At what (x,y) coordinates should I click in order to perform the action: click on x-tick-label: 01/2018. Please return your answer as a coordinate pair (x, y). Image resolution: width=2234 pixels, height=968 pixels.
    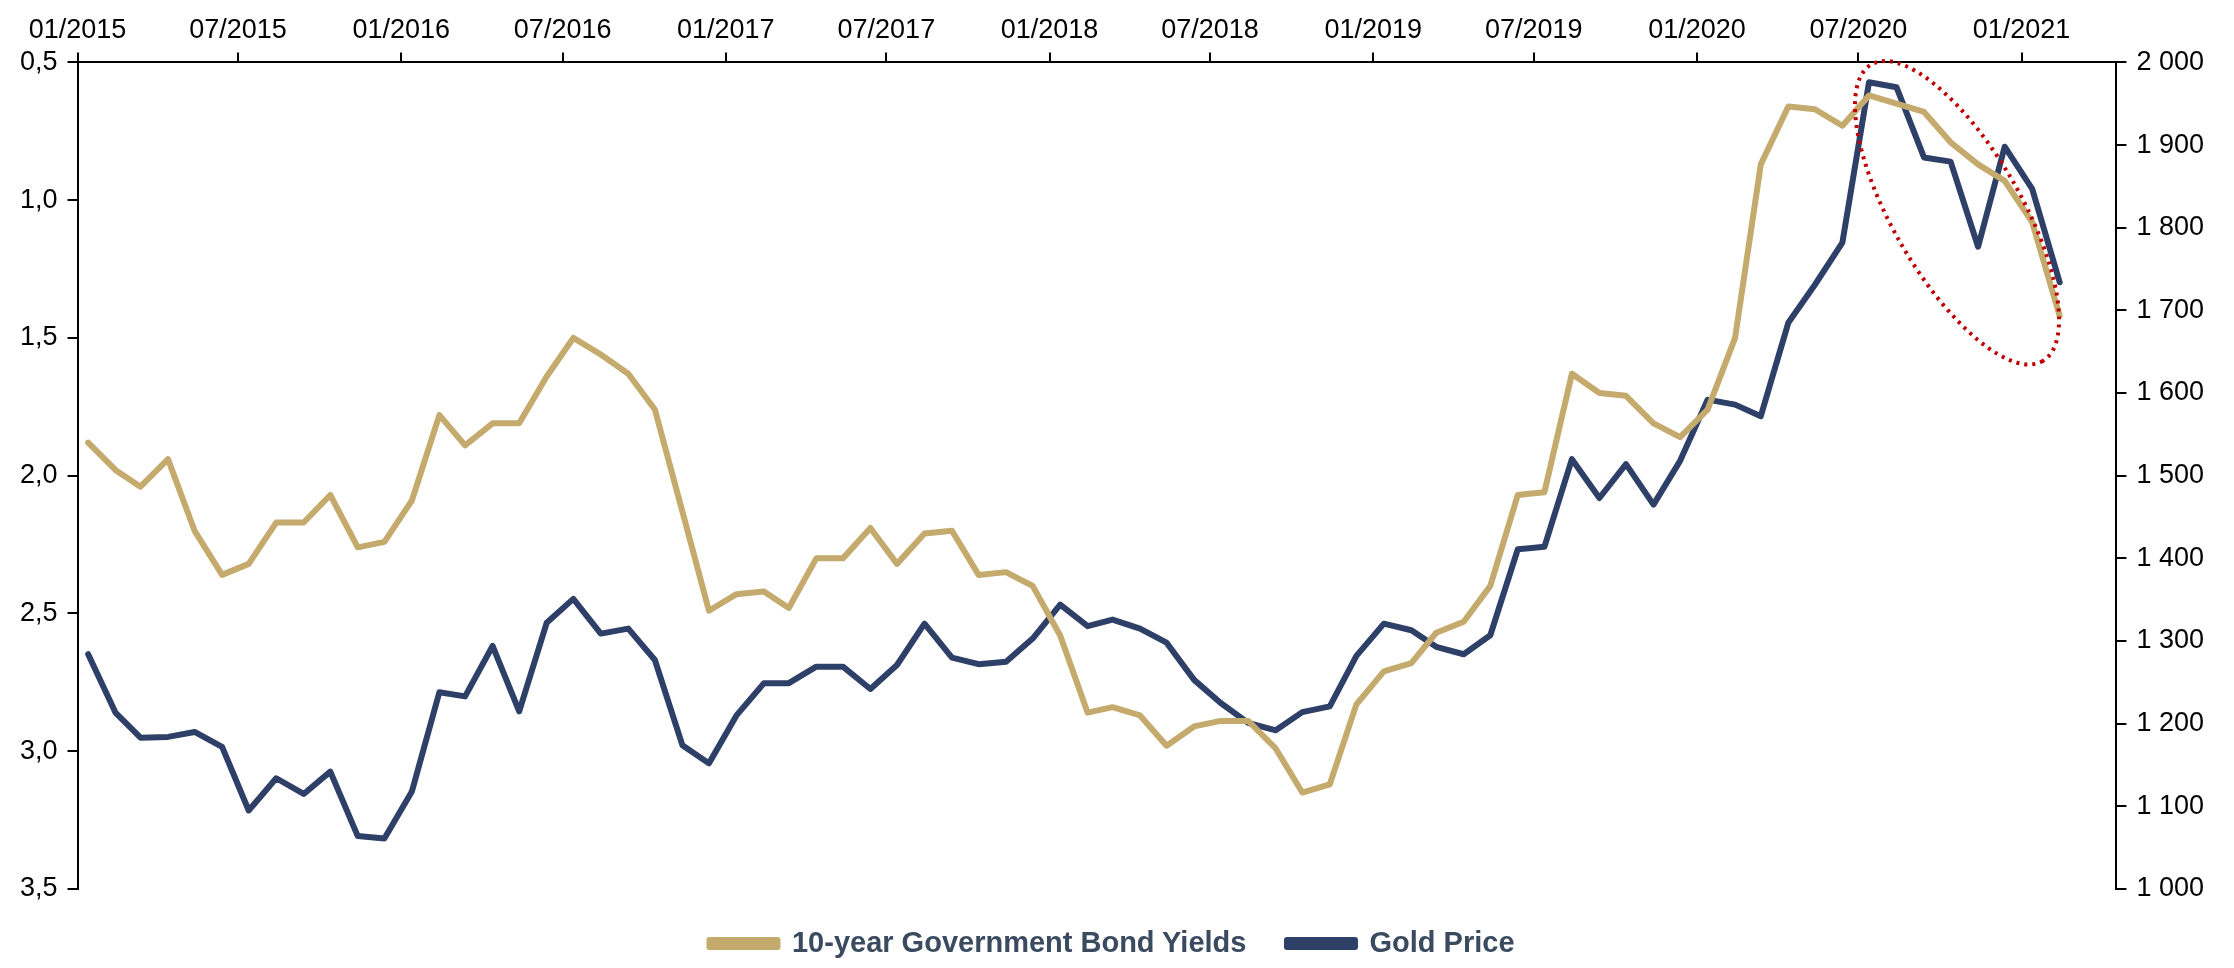
    Looking at the image, I should click on (1049, 28).